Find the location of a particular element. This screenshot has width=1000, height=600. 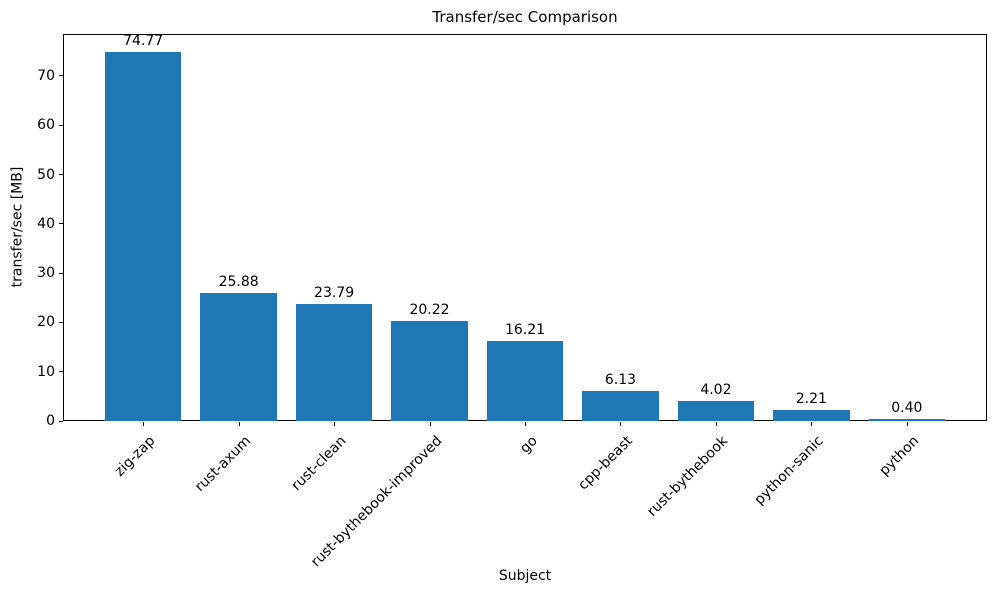

chart-title: Transfer/sec Comparison is located at coordinates (525, 17).